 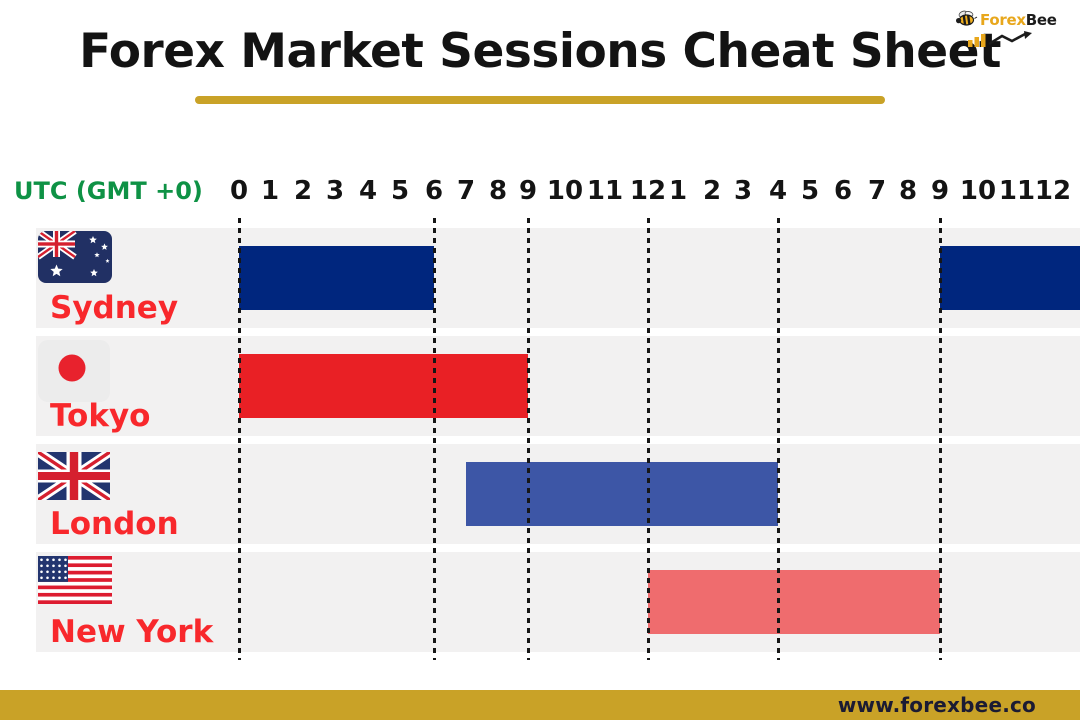 What do you see at coordinates (74, 476) in the screenshot?
I see `uk-flag-icon` at bounding box center [74, 476].